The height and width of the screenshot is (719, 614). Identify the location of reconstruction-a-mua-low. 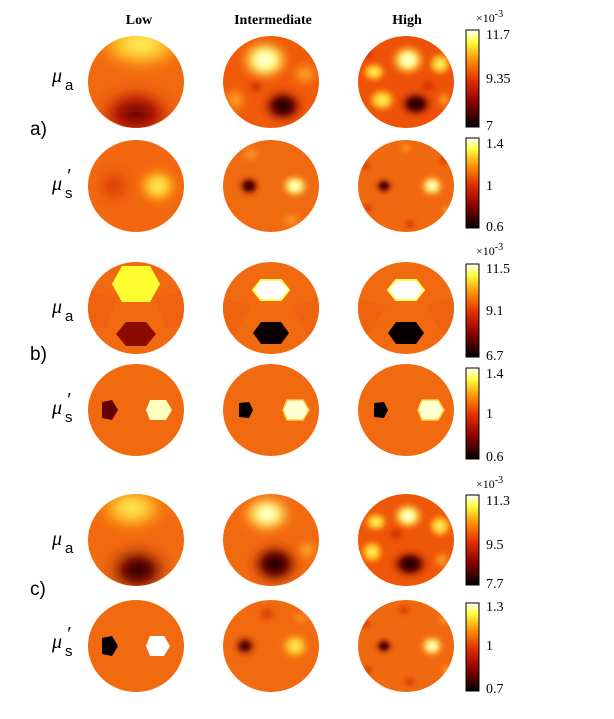
(136, 82).